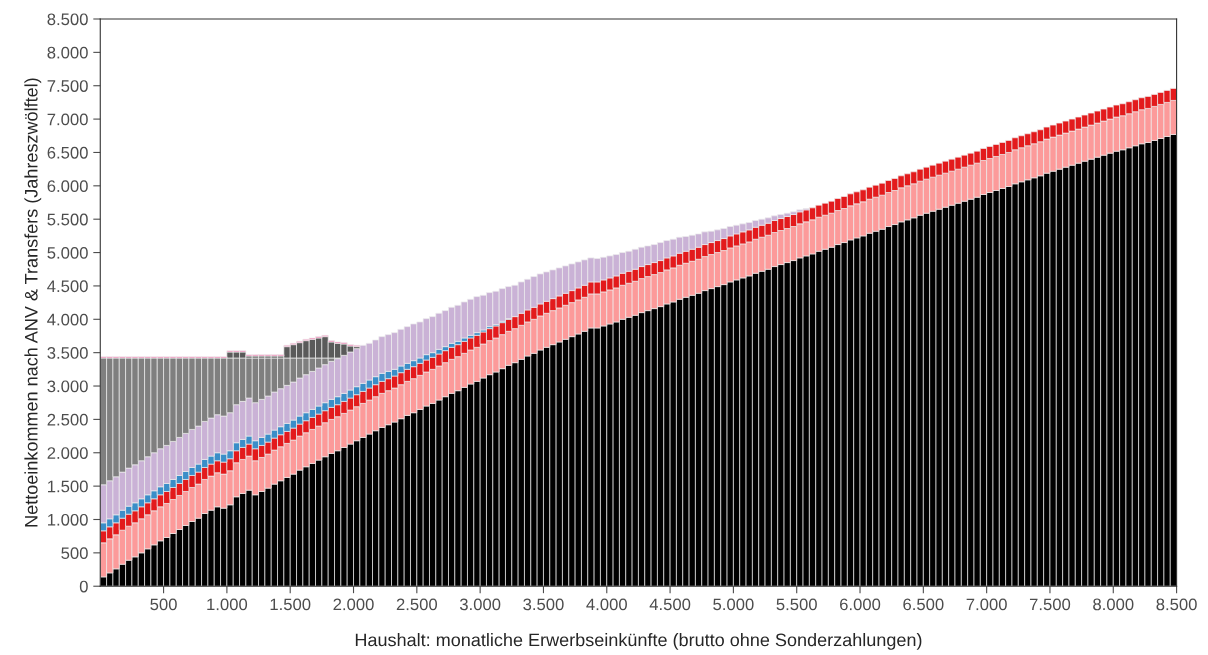 The width and height of the screenshot is (1208, 655). I want to click on x-tick-label: 3.500, so click(543, 604).